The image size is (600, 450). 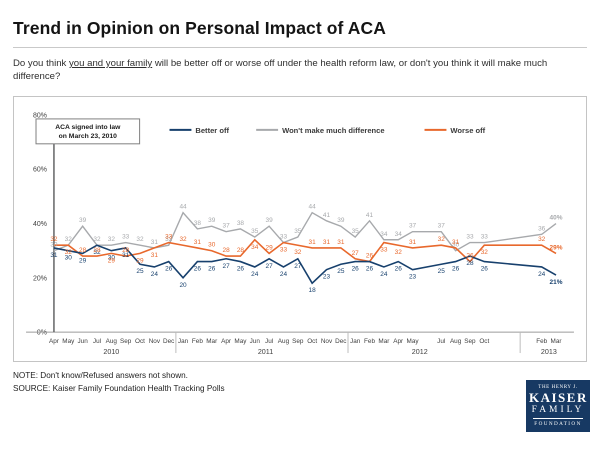 I want to click on data-label-no-difference: 31, so click(x=155, y=242).